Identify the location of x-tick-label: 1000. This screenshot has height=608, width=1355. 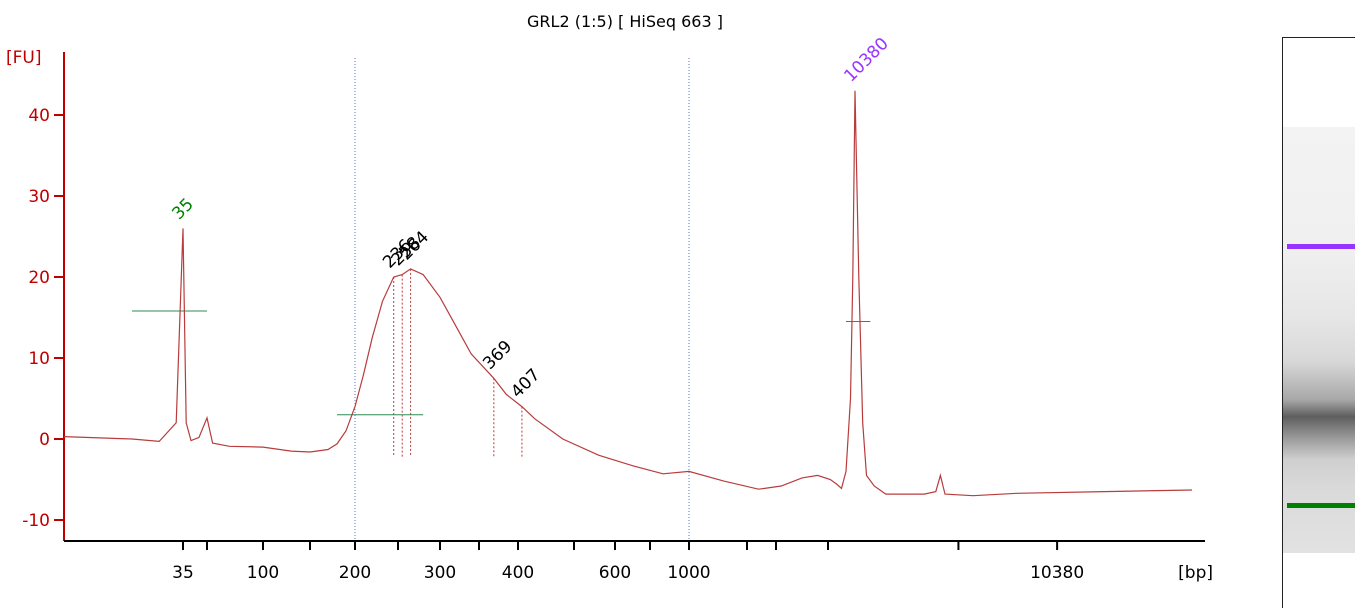
(688, 573).